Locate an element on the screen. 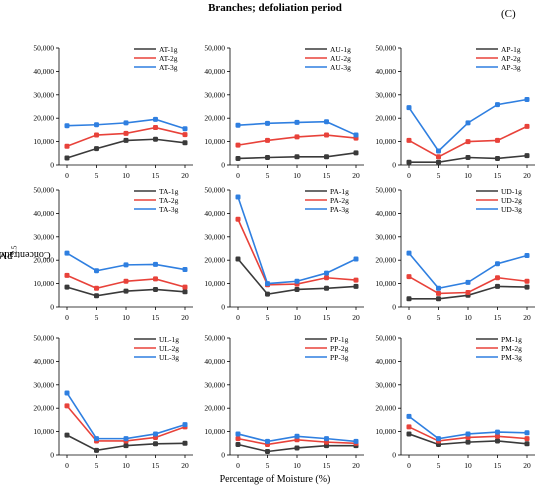 The height and width of the screenshot is (496, 550). data-point-PM-1g is located at coordinates (468, 442).